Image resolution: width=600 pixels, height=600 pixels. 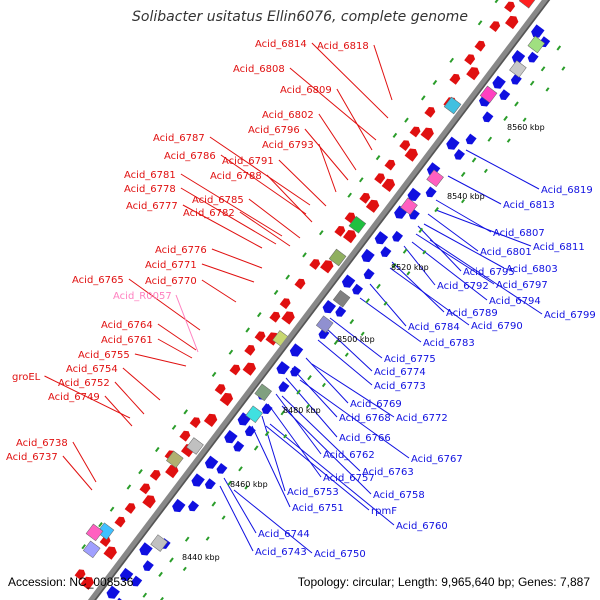 I want to click on forward-gene-label: Acid_6754, so click(x=92, y=369).